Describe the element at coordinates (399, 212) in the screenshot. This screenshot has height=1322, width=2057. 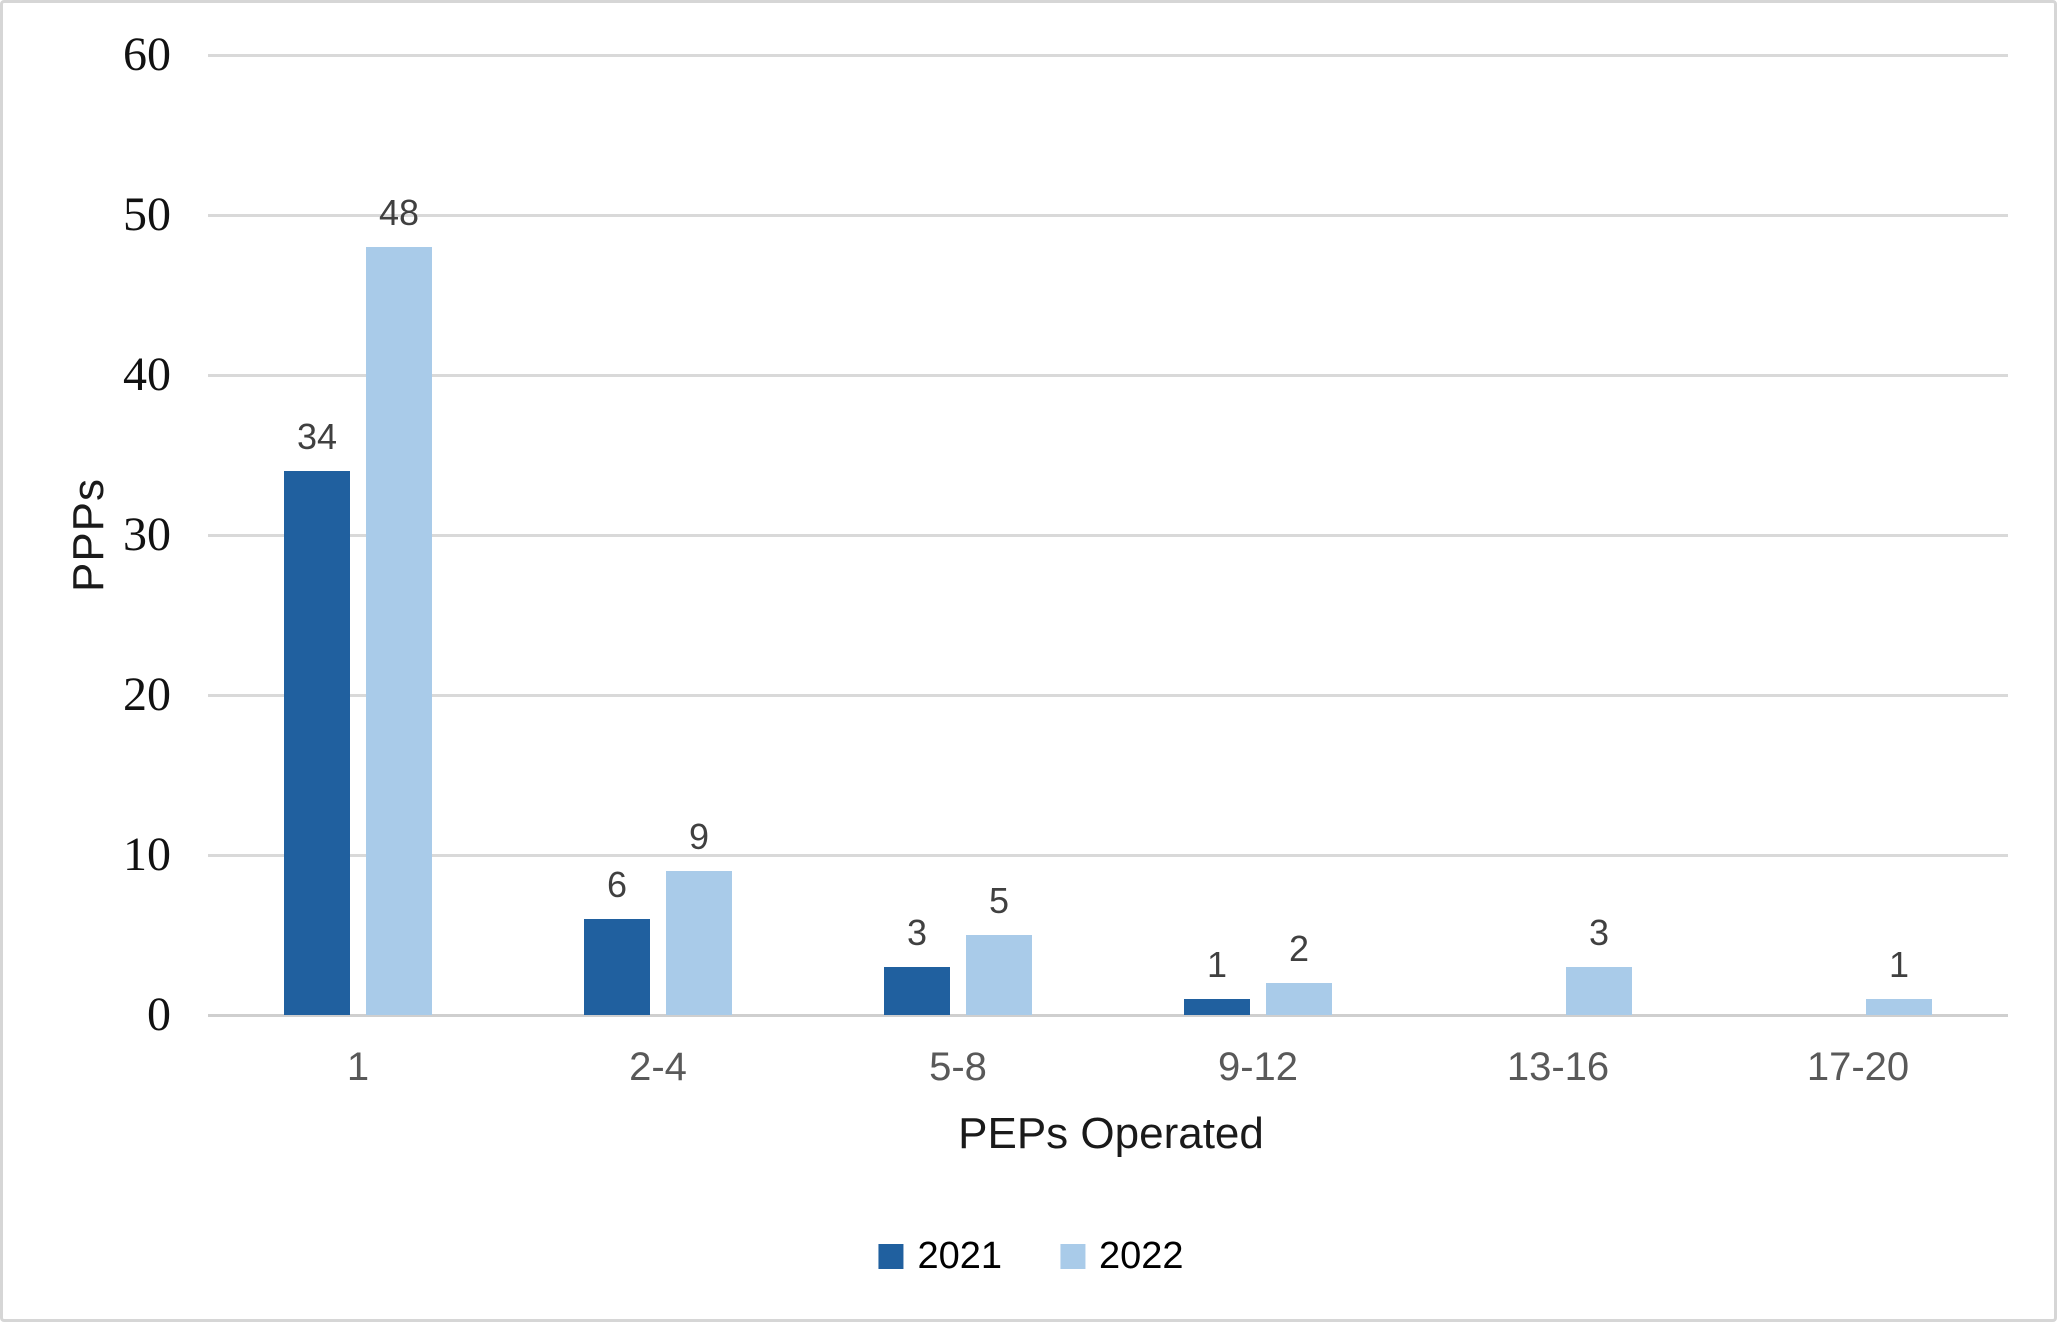
I see `bar-value-label: 48` at that location.